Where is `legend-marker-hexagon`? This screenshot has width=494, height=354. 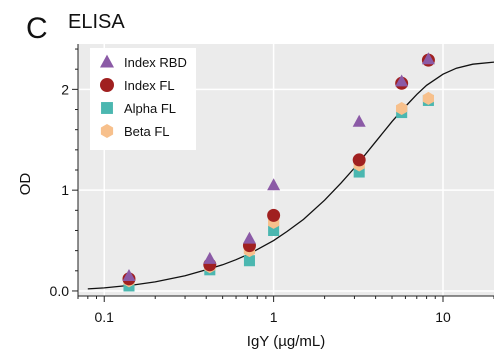 legend-marker-hexagon is located at coordinates (107, 131).